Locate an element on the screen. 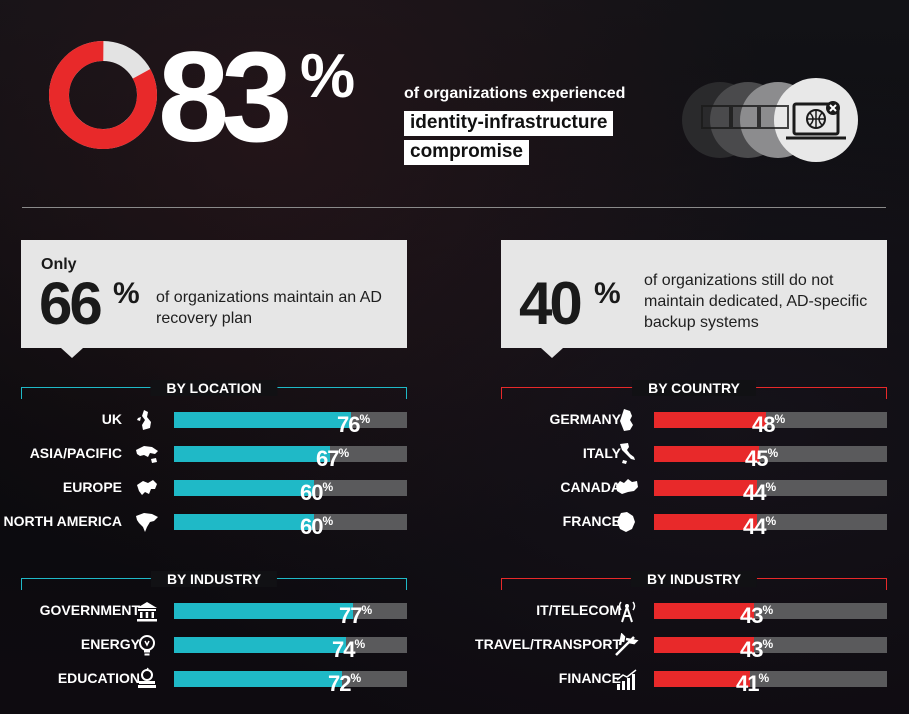 The image size is (909, 714). divider is located at coordinates (454, 207).